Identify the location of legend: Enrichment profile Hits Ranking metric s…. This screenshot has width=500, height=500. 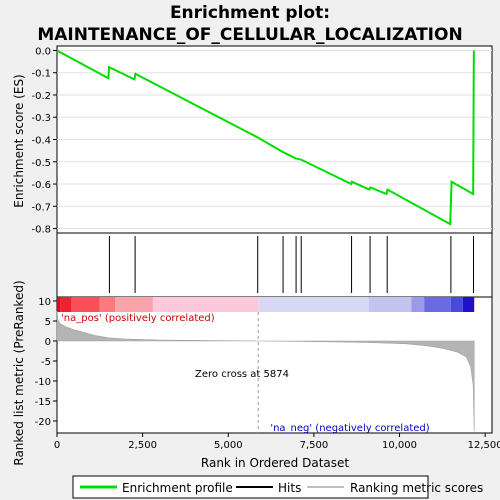
(277, 487).